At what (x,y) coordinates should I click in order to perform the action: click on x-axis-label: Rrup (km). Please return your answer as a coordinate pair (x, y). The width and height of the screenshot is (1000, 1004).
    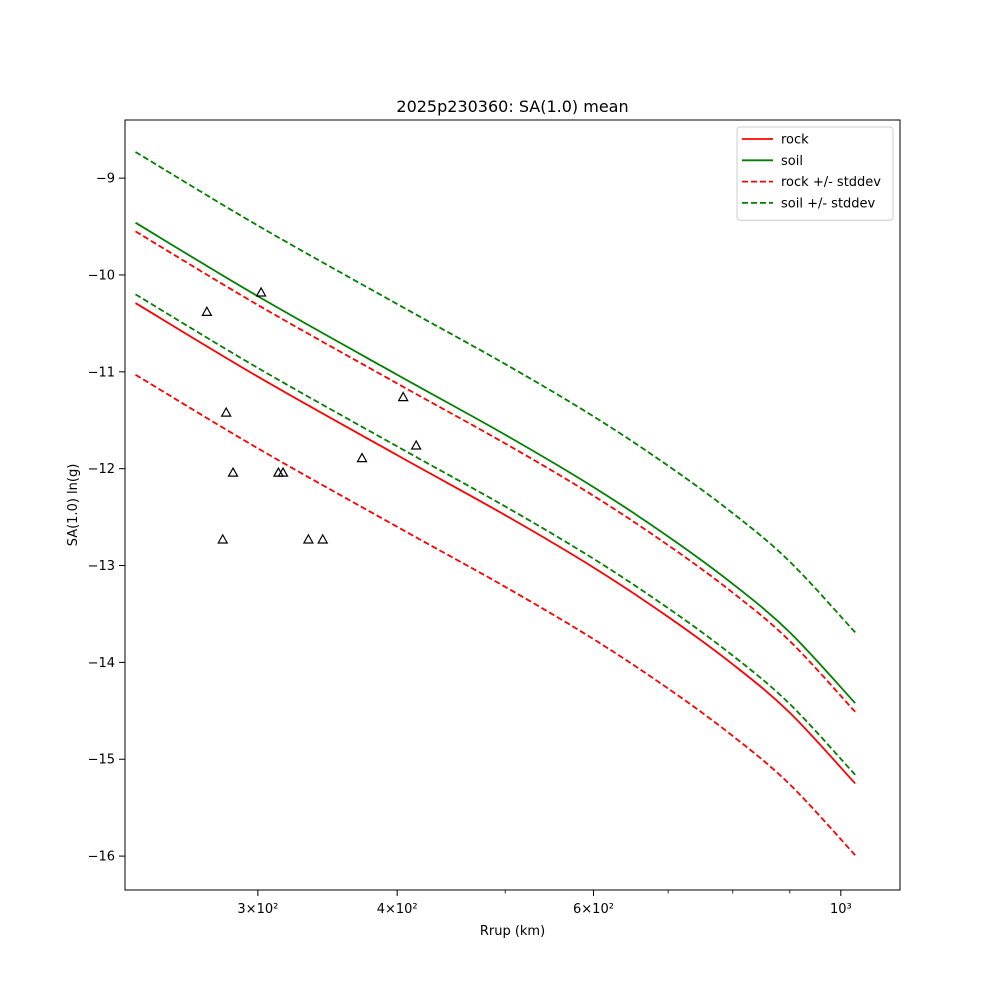
    Looking at the image, I should click on (512, 931).